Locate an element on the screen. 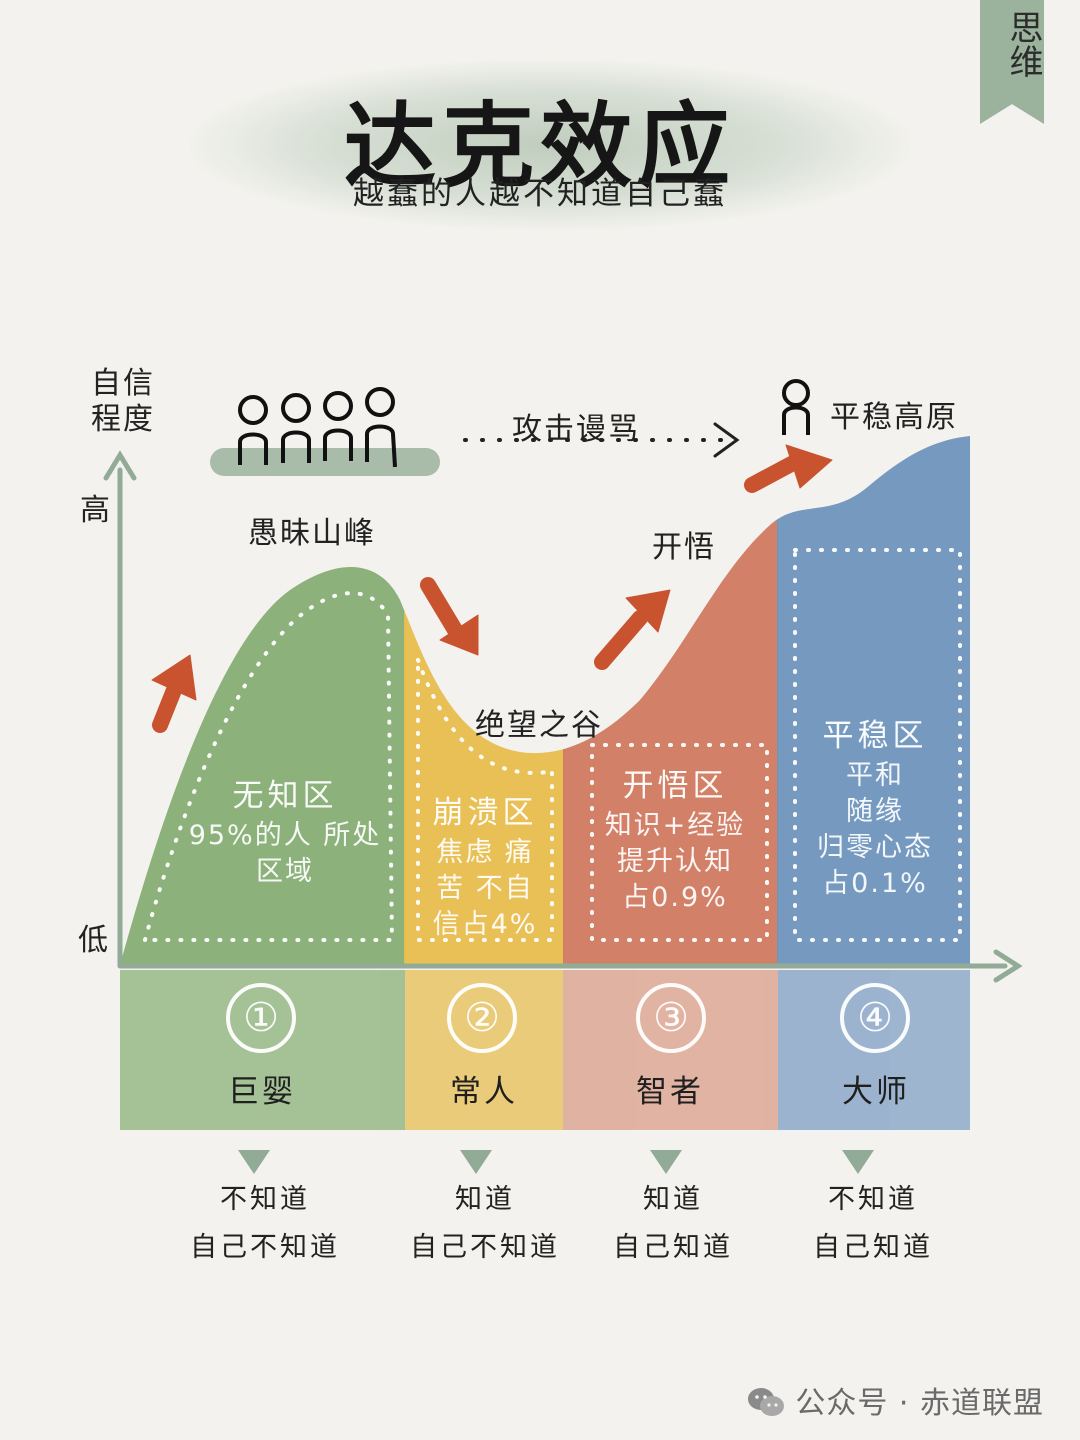 This screenshot has height=1440, width=1080. zone-3-desc: 知识+经验 提升认知 占0.9% is located at coordinates (675, 862).